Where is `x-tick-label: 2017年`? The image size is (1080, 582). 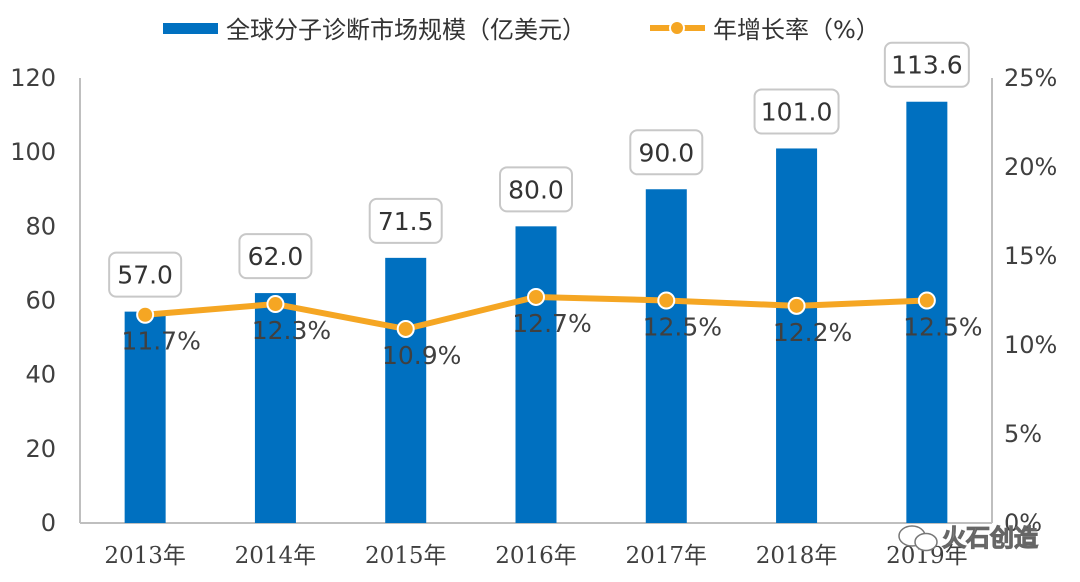
x-tick-label: 2017年 is located at coordinates (667, 556).